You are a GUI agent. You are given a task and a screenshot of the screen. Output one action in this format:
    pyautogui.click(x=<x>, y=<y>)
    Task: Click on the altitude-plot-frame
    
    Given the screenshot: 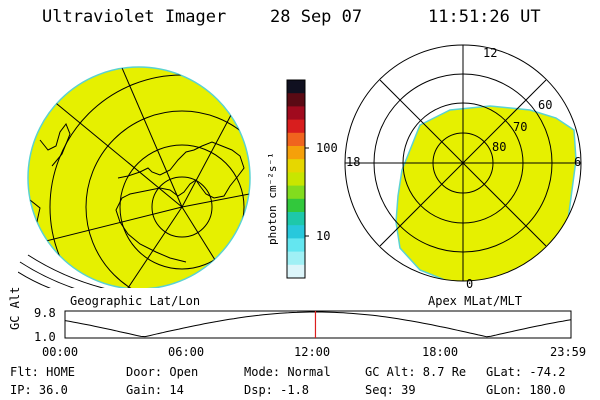 What is the action you would take?
    pyautogui.click(x=318, y=324)
    